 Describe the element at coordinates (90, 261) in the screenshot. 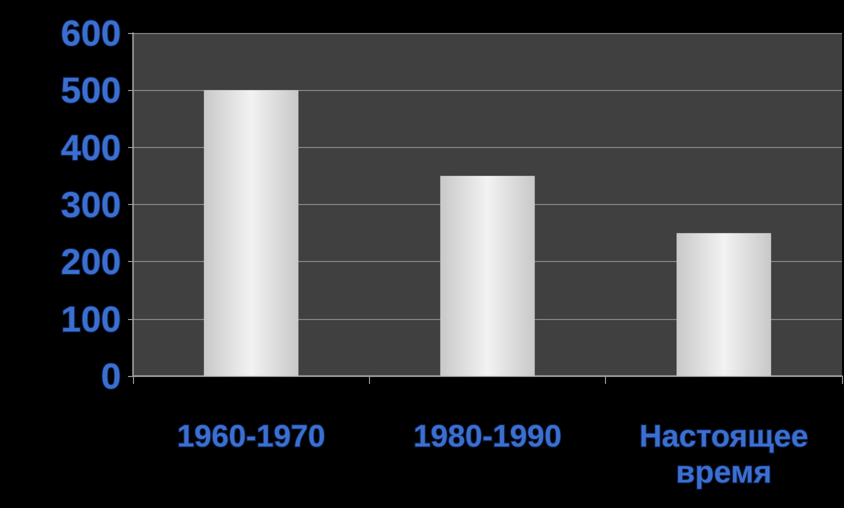

I see `y-tick-label: 200` at that location.